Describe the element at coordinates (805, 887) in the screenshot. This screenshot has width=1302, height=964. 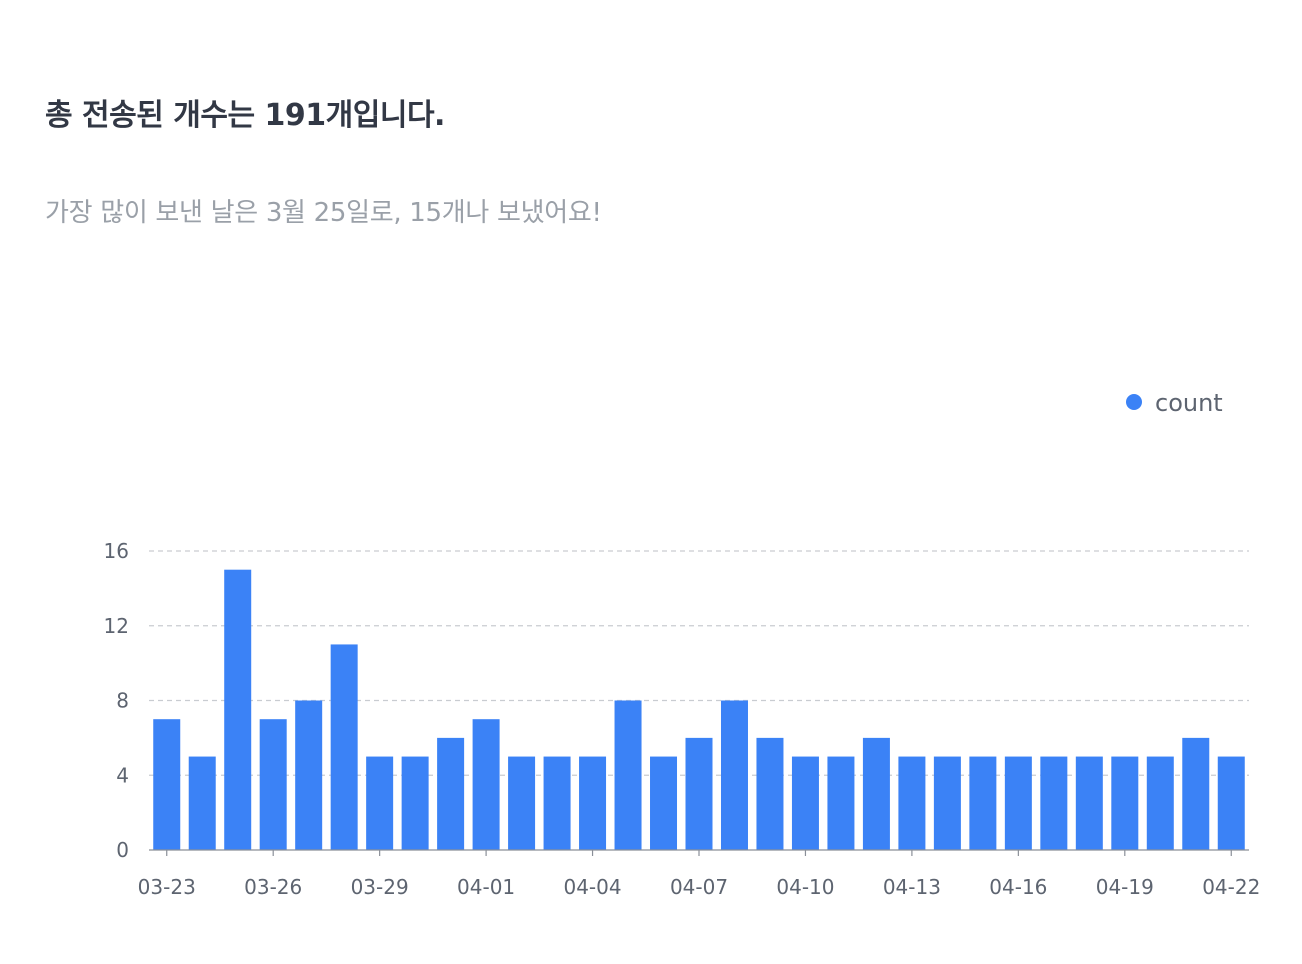
I see `x-tick-label: 04-10` at that location.